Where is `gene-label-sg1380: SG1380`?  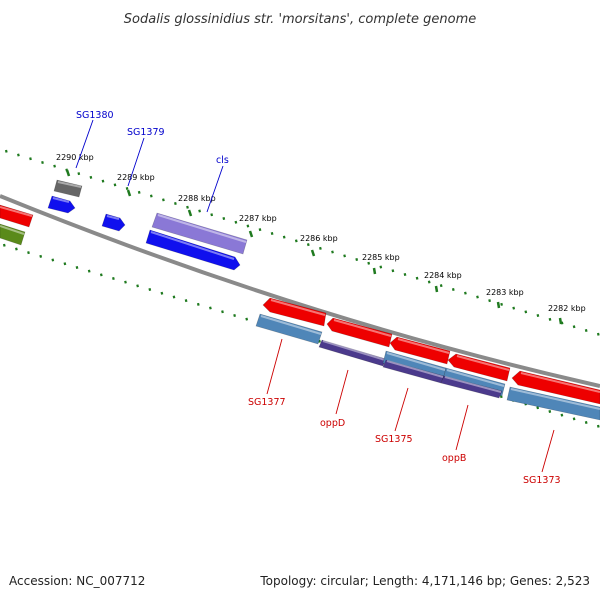 gene-label-sg1380: SG1380 is located at coordinates (94, 139).